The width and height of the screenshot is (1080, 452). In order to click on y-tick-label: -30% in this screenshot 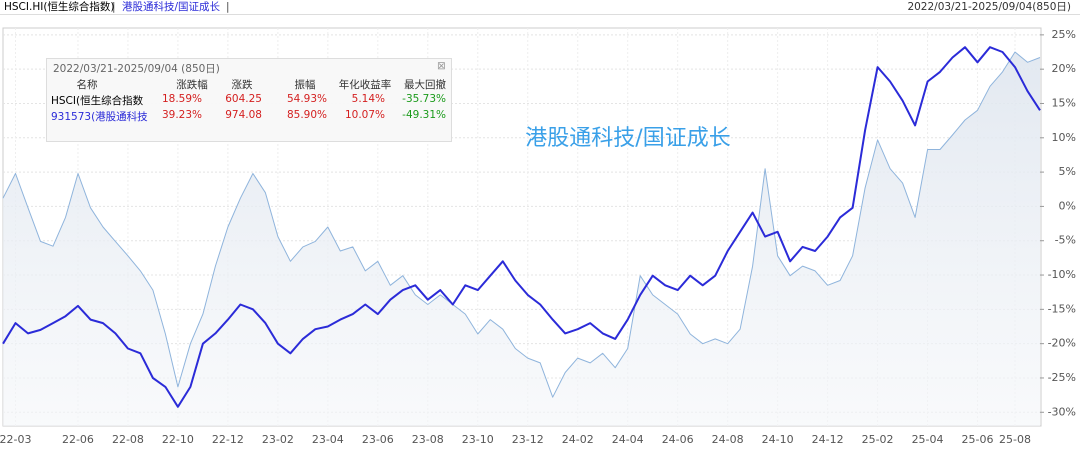, I will do `click(1062, 411)`.